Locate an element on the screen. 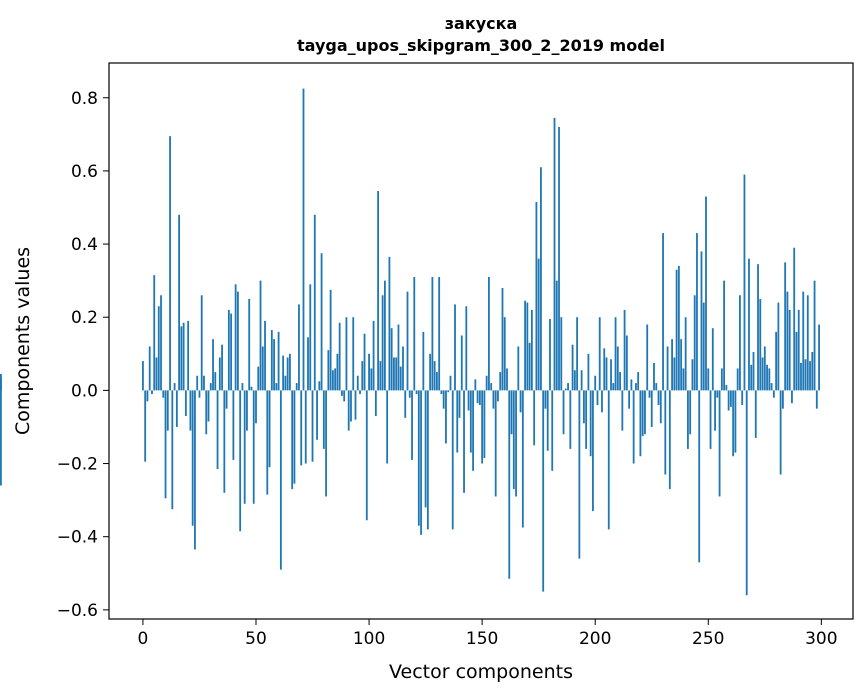  x-axis-label: Vector components is located at coordinates (481, 672).